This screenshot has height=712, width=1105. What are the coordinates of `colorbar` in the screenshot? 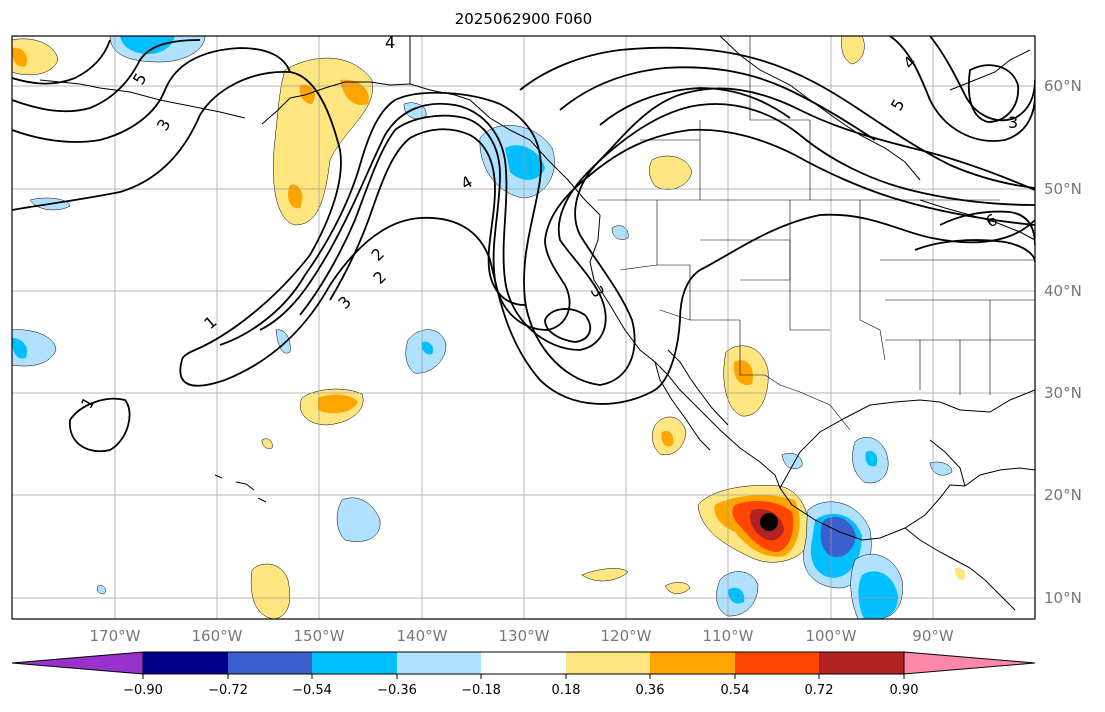 It's located at (523, 665).